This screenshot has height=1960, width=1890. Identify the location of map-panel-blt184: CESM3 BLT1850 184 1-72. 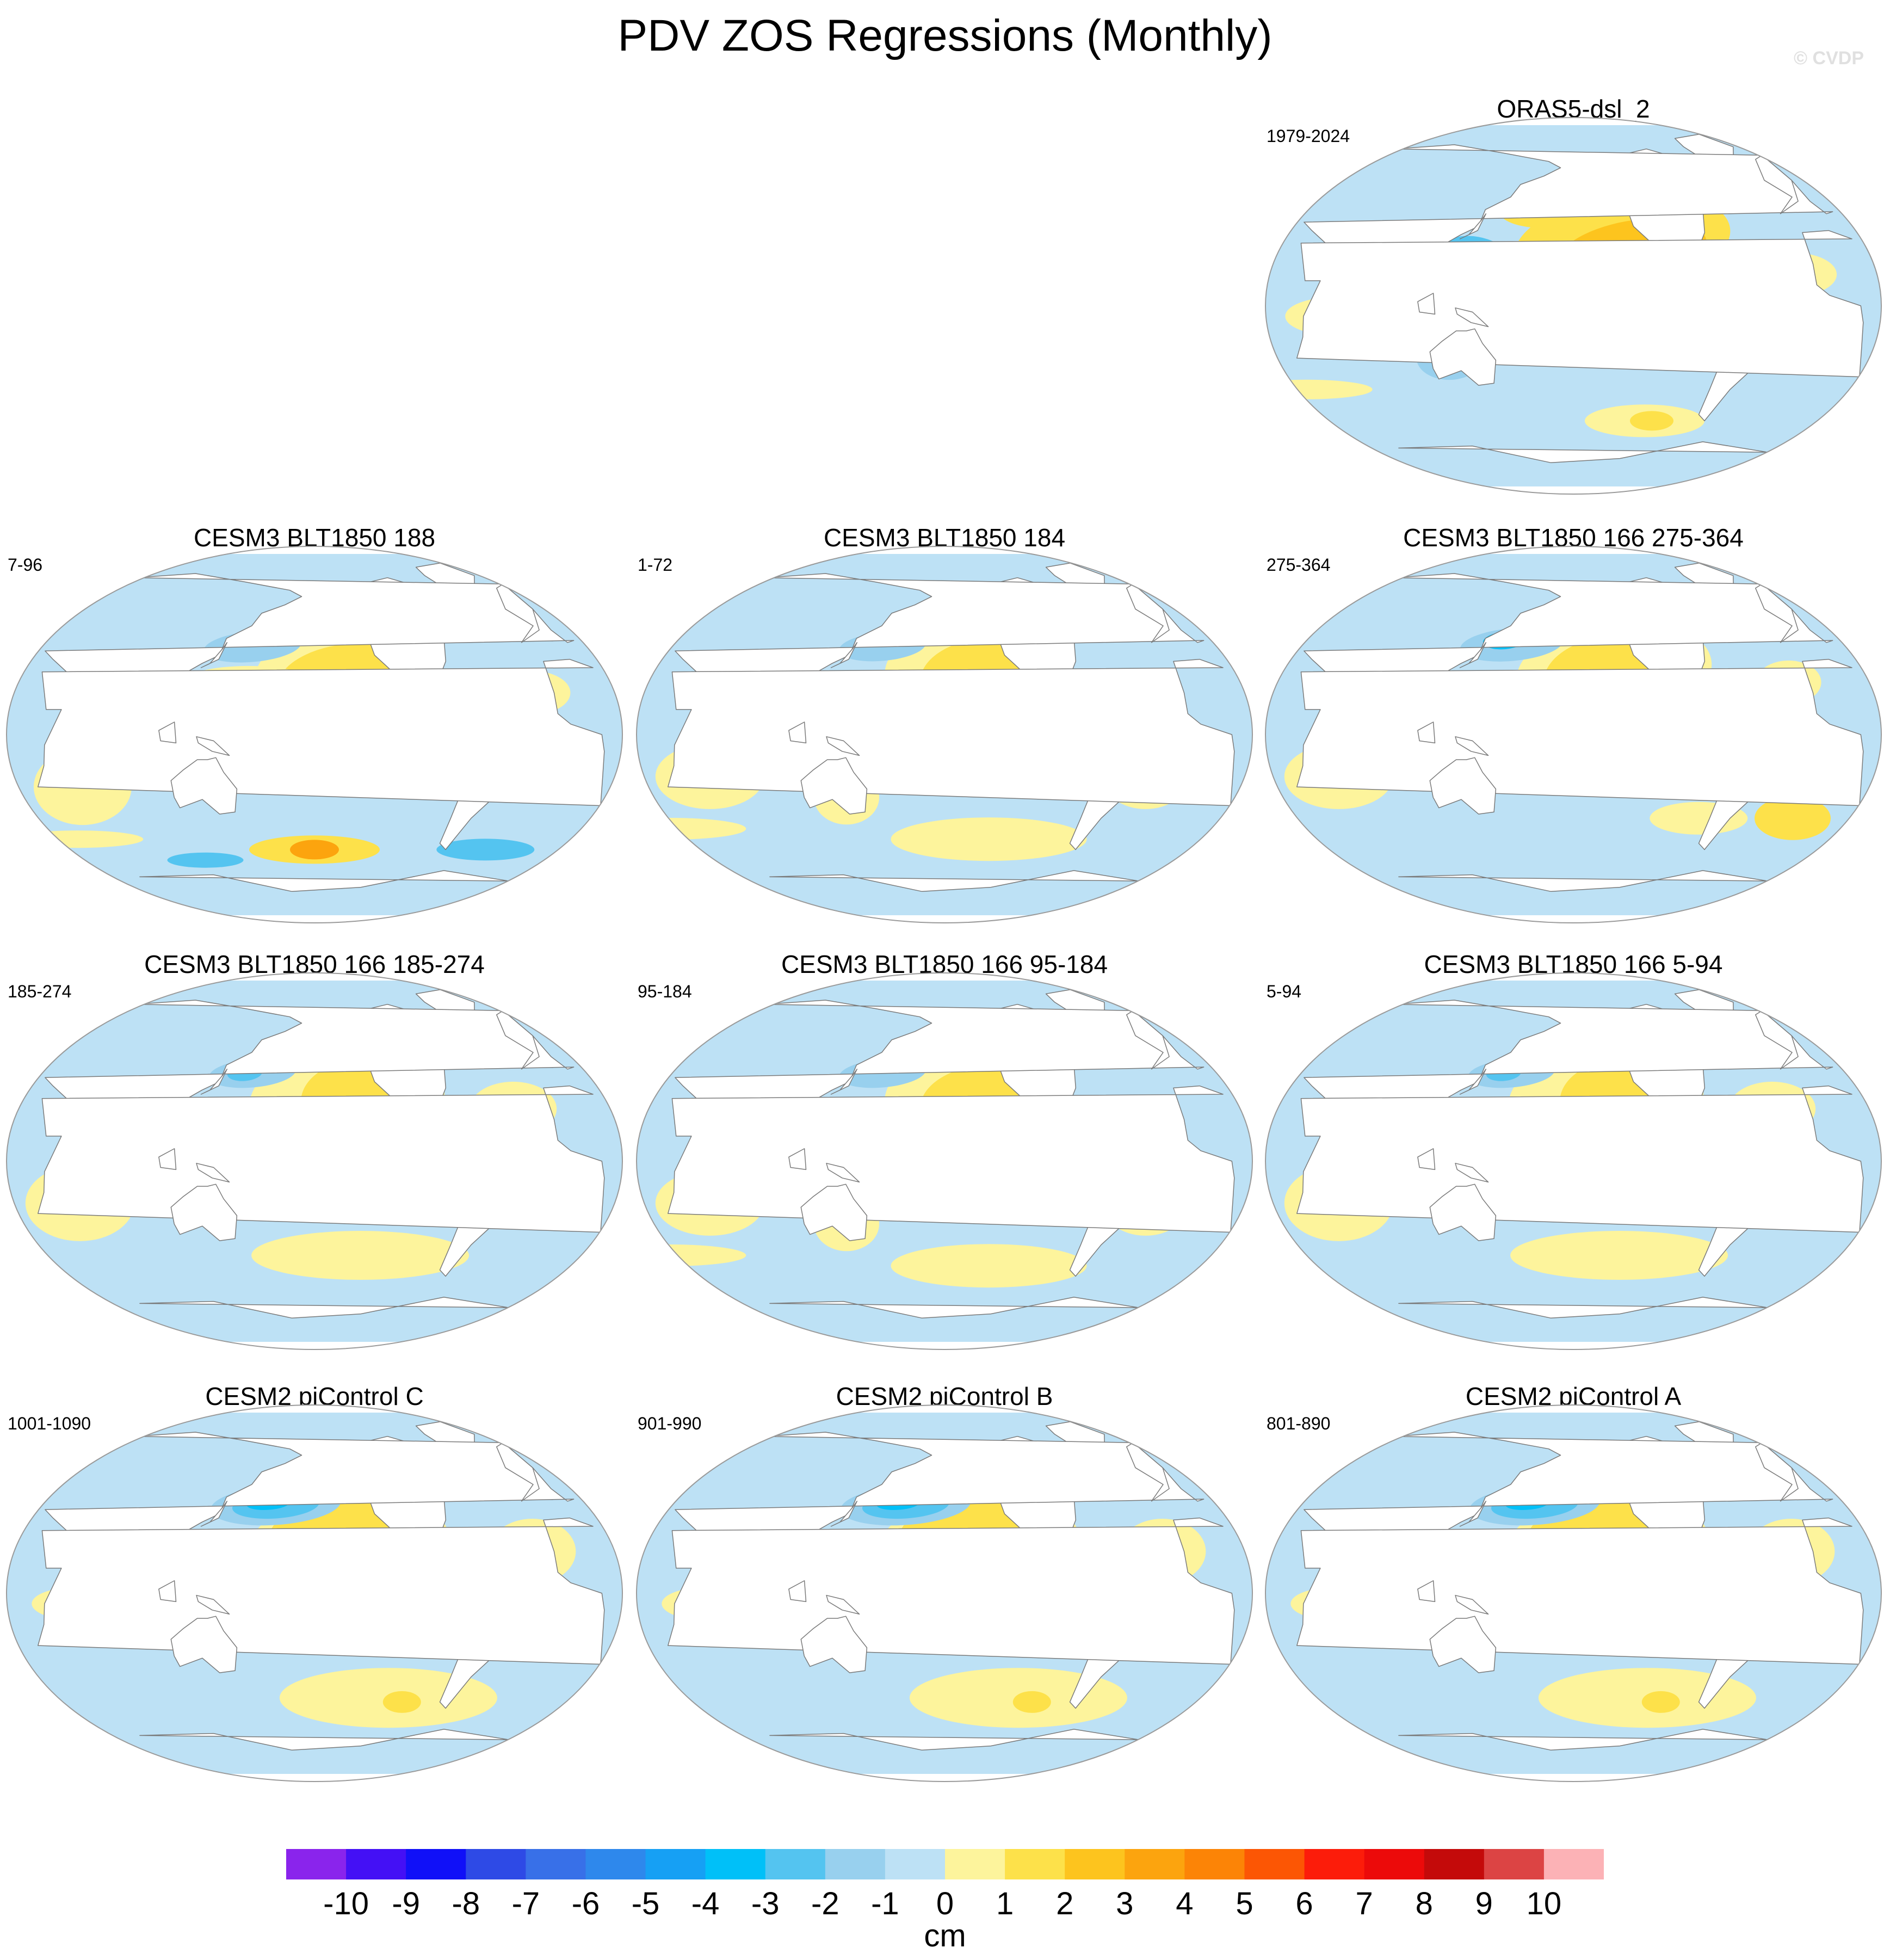
(944, 723).